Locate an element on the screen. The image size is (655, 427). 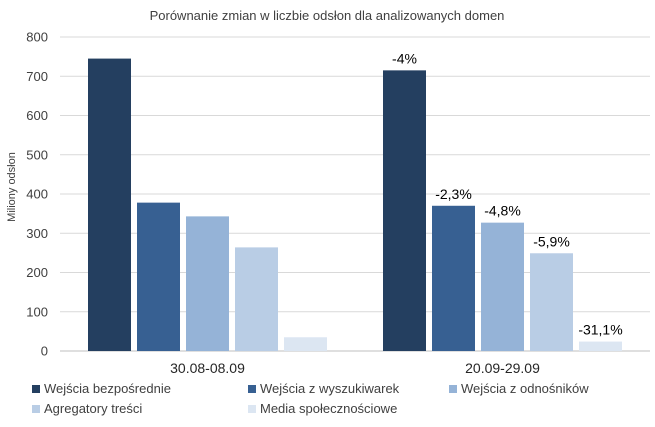
data-label: -2,3% is located at coordinates (453, 194).